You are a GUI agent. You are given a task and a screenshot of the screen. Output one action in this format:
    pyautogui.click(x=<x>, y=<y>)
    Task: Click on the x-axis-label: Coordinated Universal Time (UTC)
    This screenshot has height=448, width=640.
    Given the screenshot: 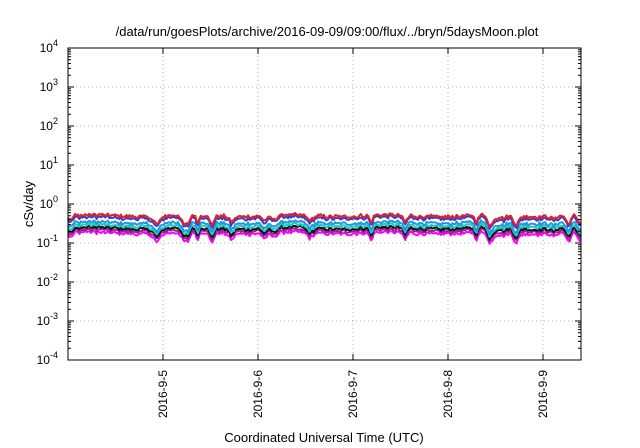 What is the action you would take?
    pyautogui.click(x=323, y=437)
    